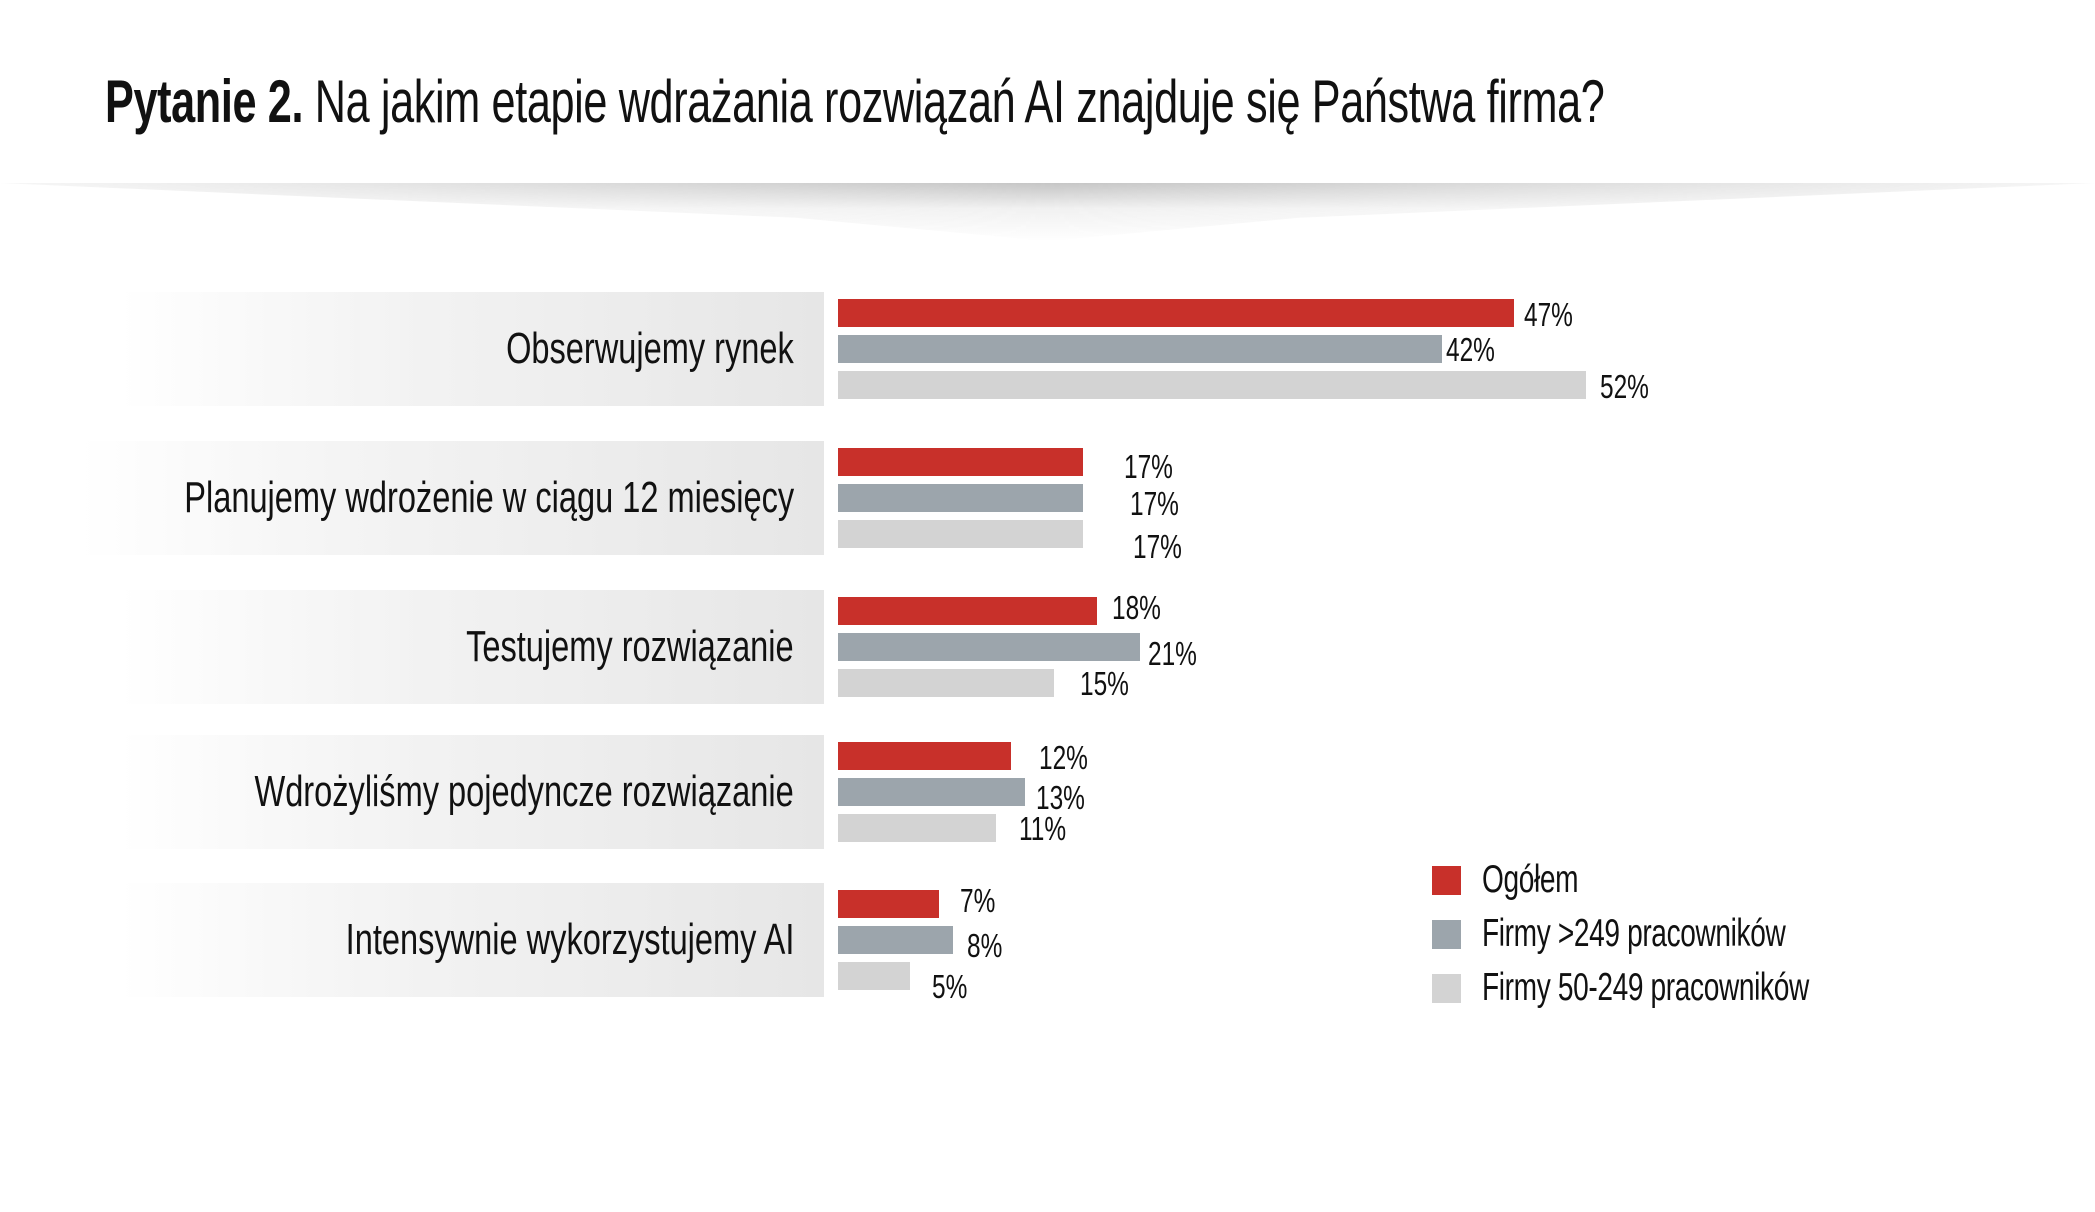 The height and width of the screenshot is (1212, 2095). Describe the element at coordinates (630, 646) in the screenshot. I see `category-label: Testujemy rozwiązanie` at that location.